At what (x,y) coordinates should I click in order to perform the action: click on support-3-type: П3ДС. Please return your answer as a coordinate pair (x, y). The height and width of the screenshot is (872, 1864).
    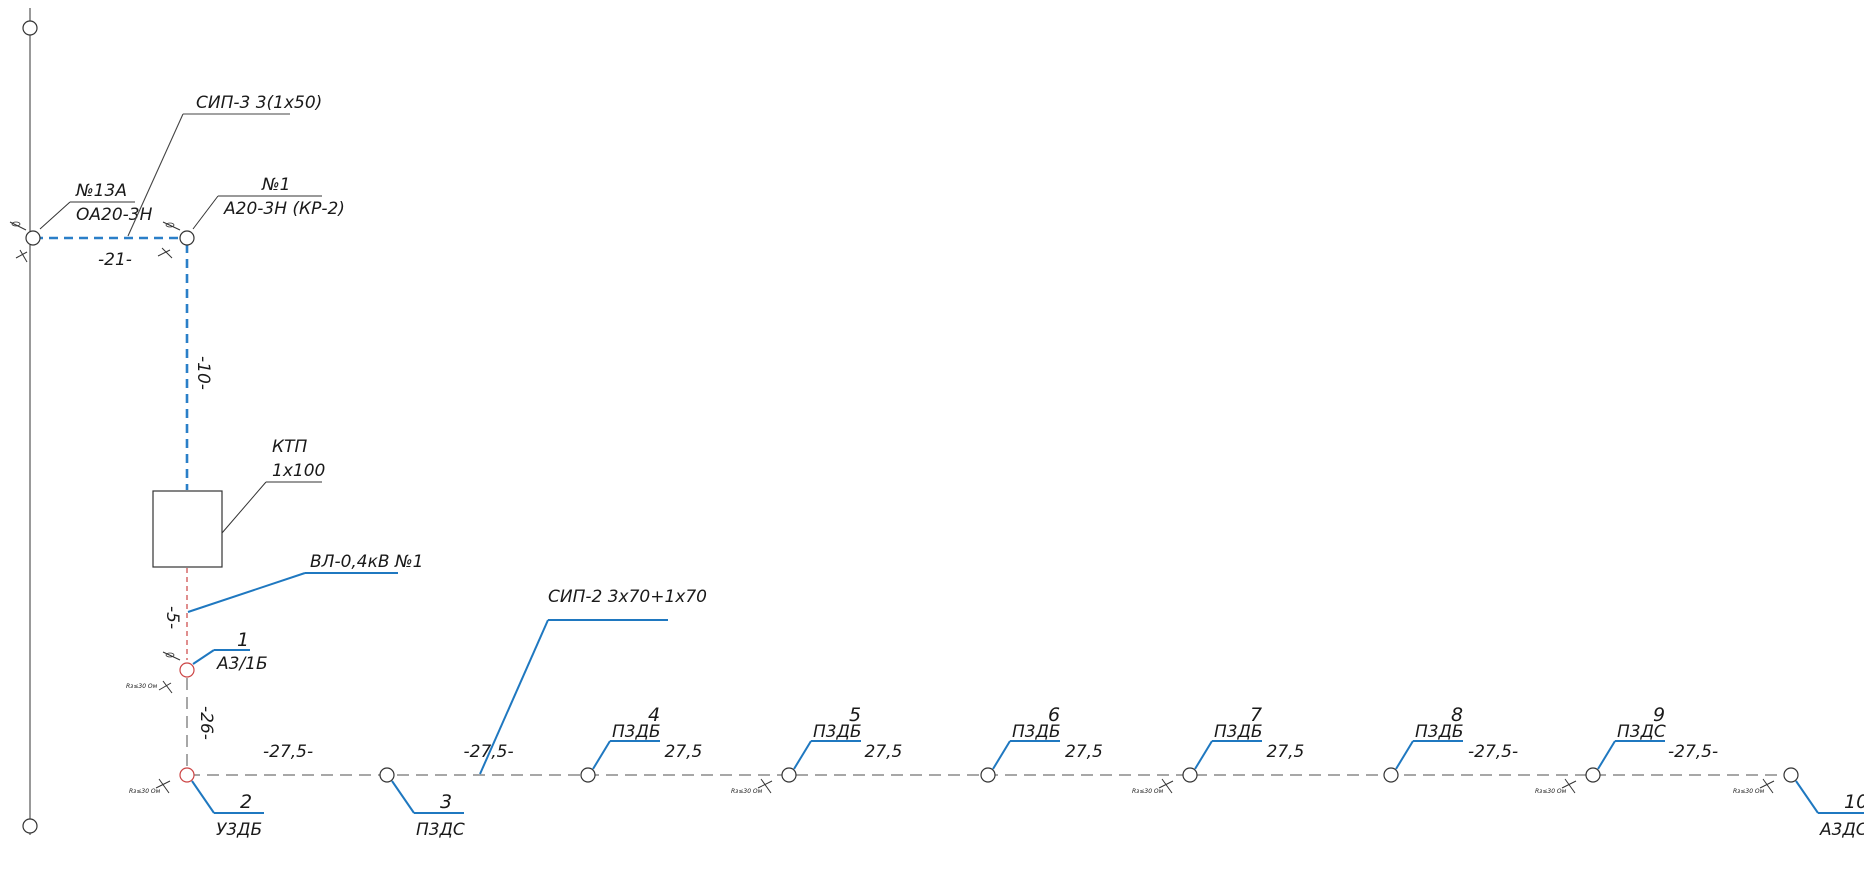
    Looking at the image, I should click on (440, 830).